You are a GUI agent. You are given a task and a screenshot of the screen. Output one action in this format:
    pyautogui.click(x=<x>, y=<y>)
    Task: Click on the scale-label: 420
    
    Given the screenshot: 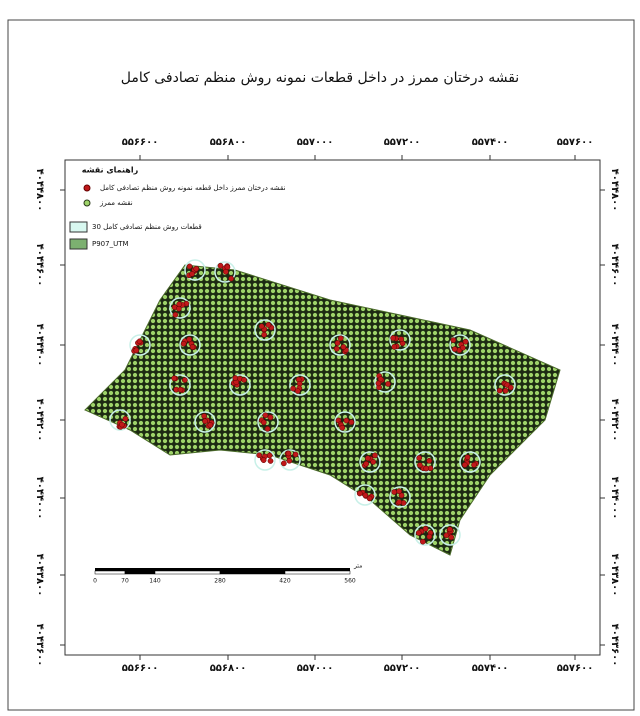 What is the action you would take?
    pyautogui.click(x=285, y=581)
    